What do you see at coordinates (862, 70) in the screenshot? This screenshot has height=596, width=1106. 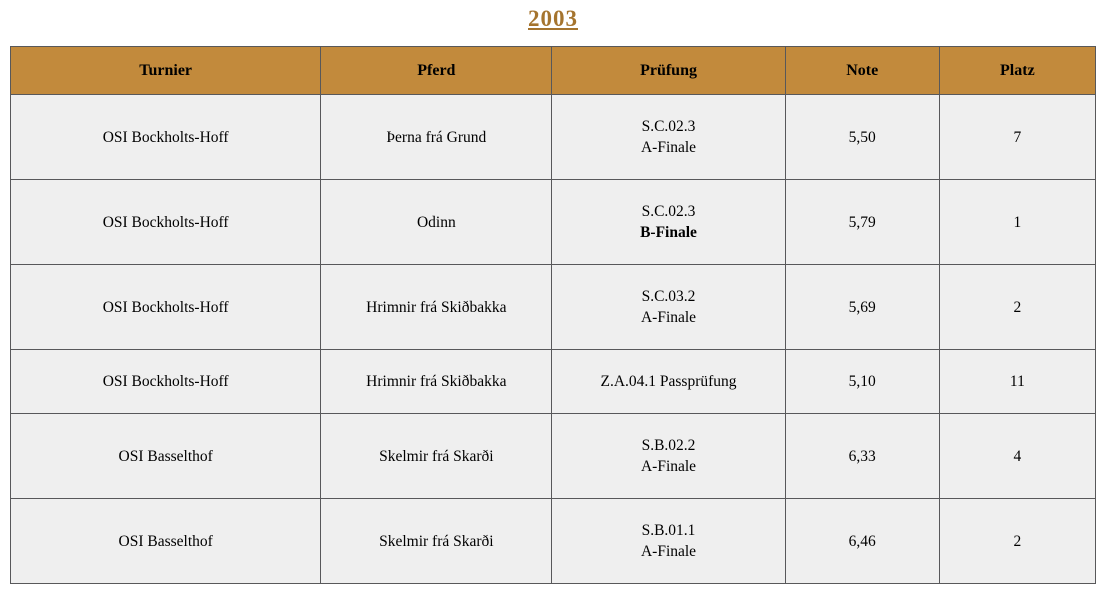 I see `column-header-note: Note` at bounding box center [862, 70].